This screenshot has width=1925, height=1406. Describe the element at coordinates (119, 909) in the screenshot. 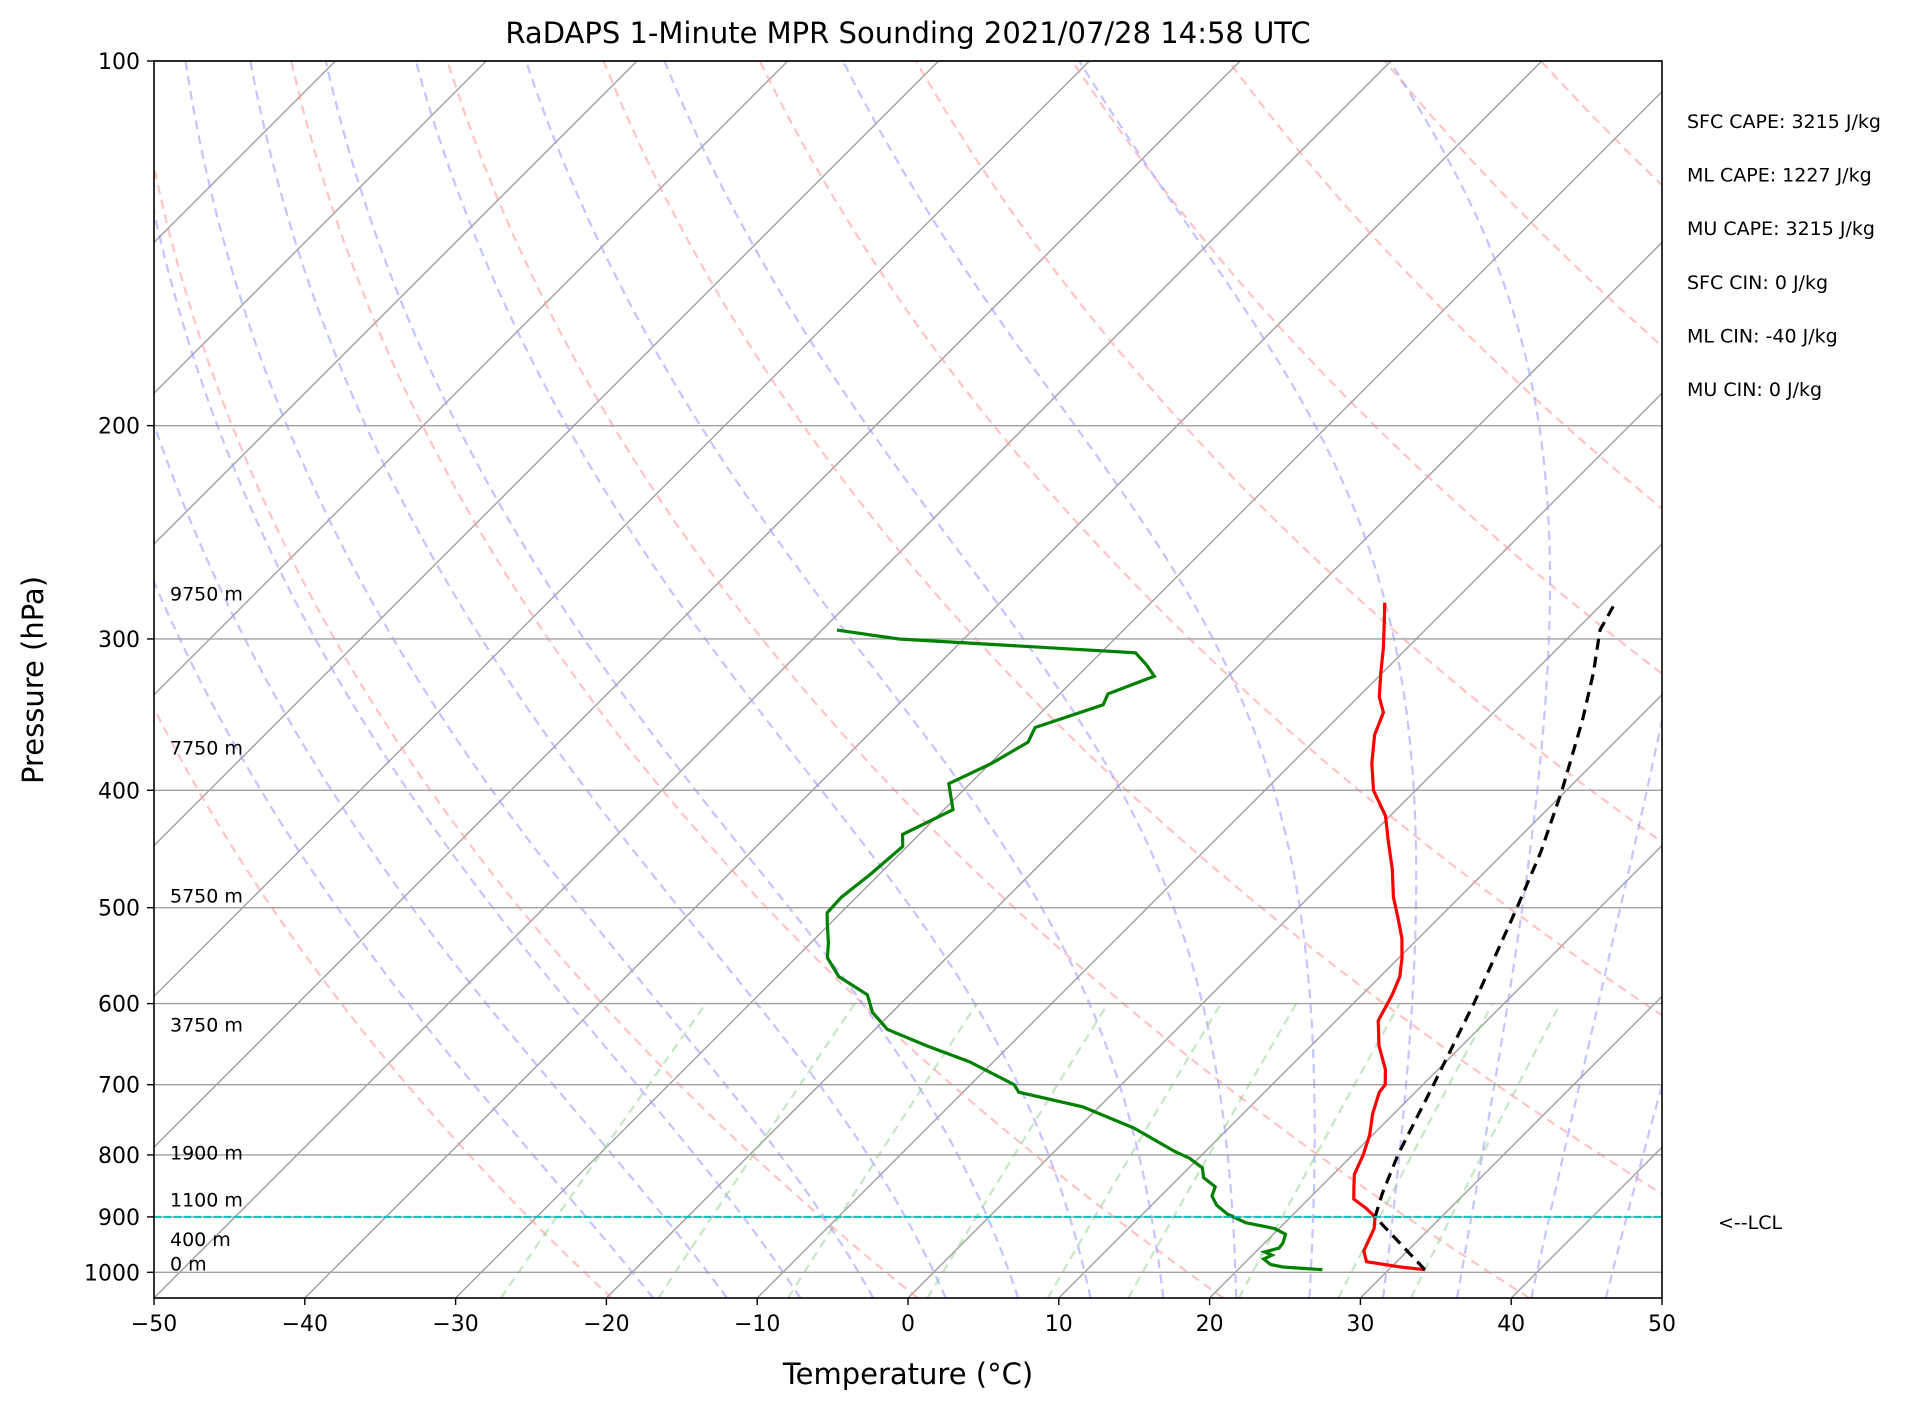

I see `y-tick-label: 500` at that location.